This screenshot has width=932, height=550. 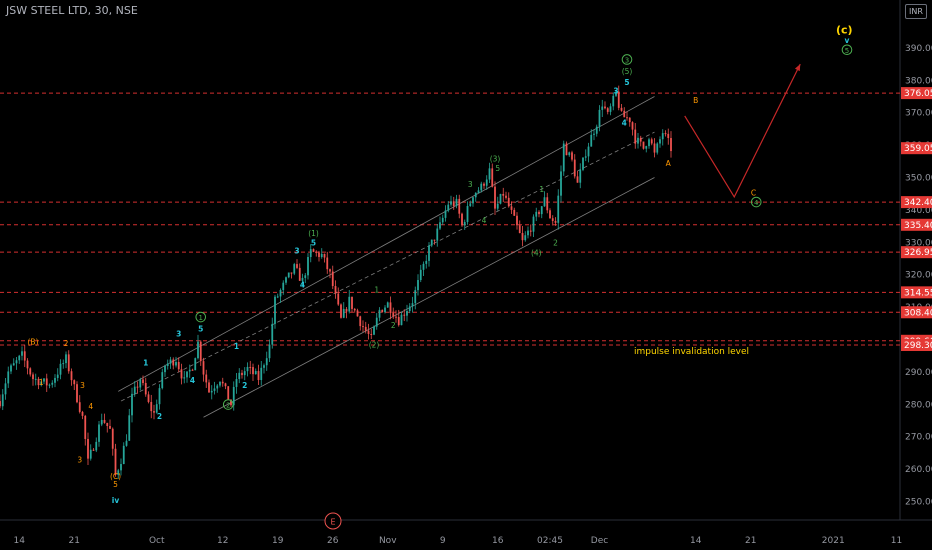 I want to click on x-tick-label: Dec, so click(x=599, y=541).